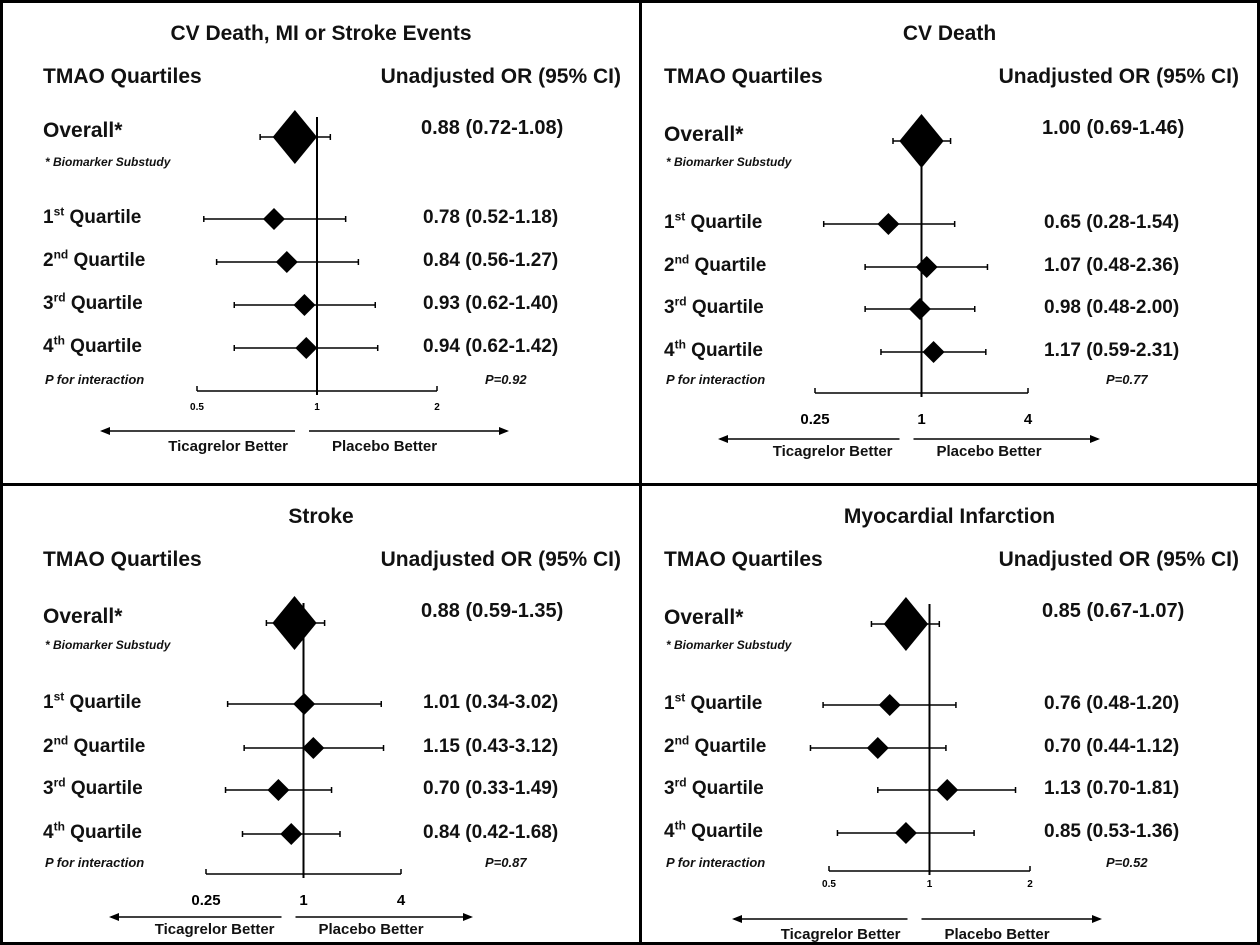  I want to click on x-tick-label: 0.25, so click(814, 419).